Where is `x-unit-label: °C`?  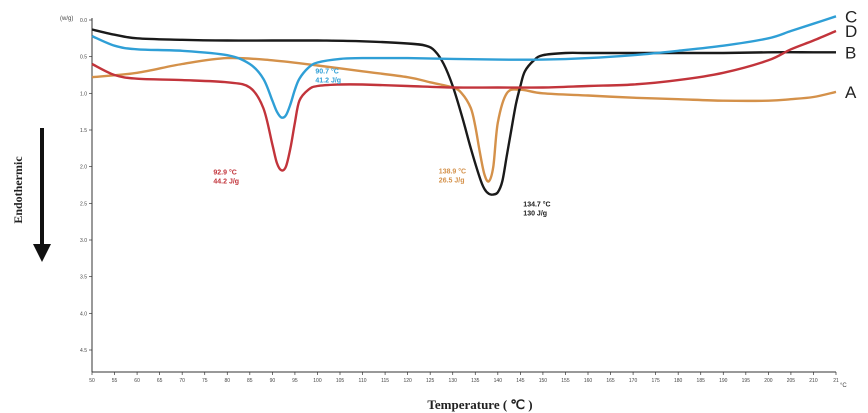 x-unit-label: °C is located at coordinates (843, 386).